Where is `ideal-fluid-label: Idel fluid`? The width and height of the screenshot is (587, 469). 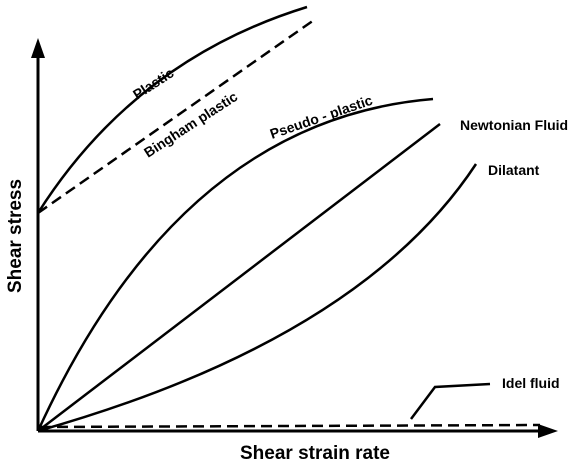 ideal-fluid-label: Idel fluid is located at coordinates (531, 383).